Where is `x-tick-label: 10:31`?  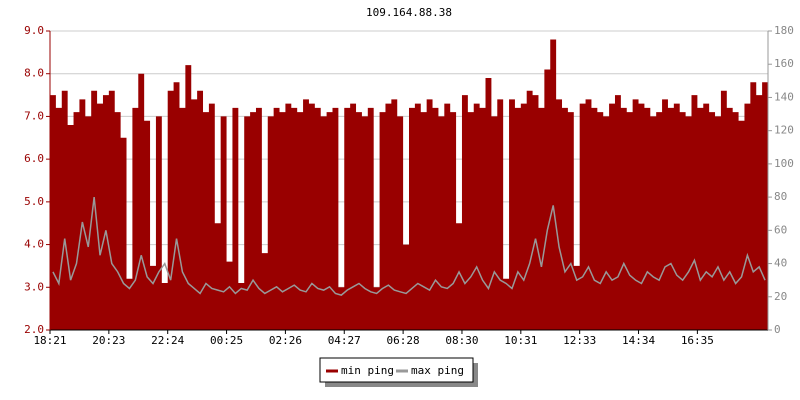 x-tick-label: 10:31 is located at coordinates (520, 340).